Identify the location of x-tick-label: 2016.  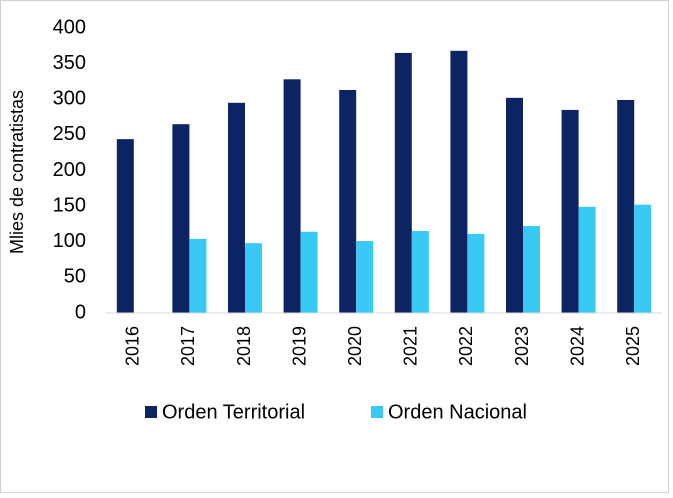
(133, 346).